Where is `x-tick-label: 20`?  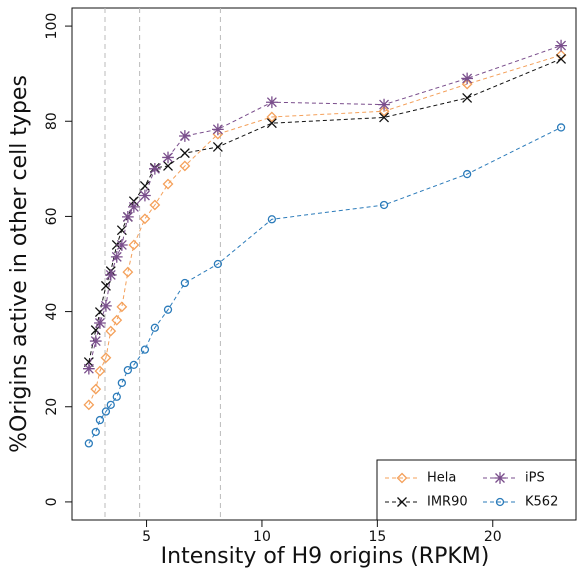
x-tick-label: 20 is located at coordinates (493, 537).